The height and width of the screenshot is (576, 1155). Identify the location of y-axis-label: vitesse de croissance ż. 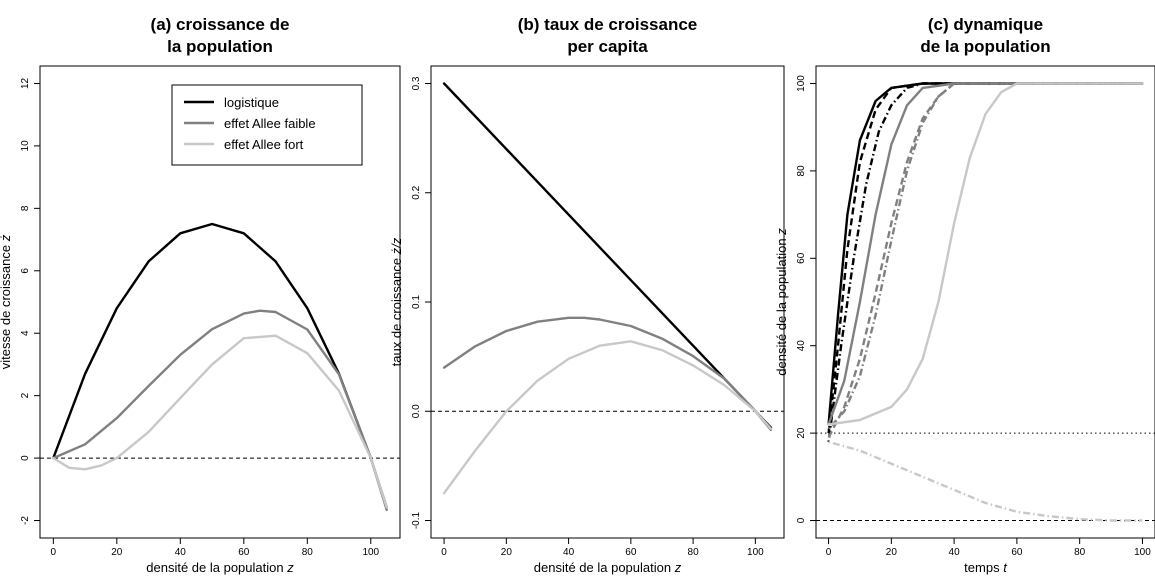
(6, 301).